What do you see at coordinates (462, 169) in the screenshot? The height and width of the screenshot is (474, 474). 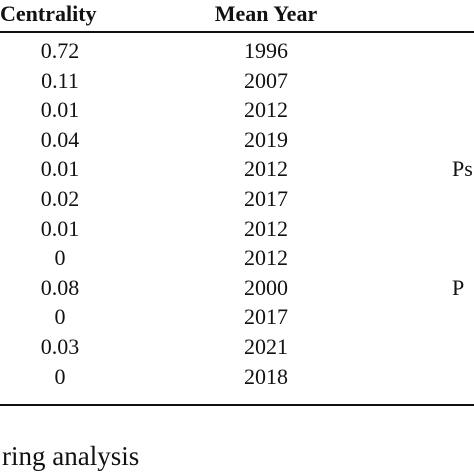 I see `table-cell: Ps` at bounding box center [462, 169].